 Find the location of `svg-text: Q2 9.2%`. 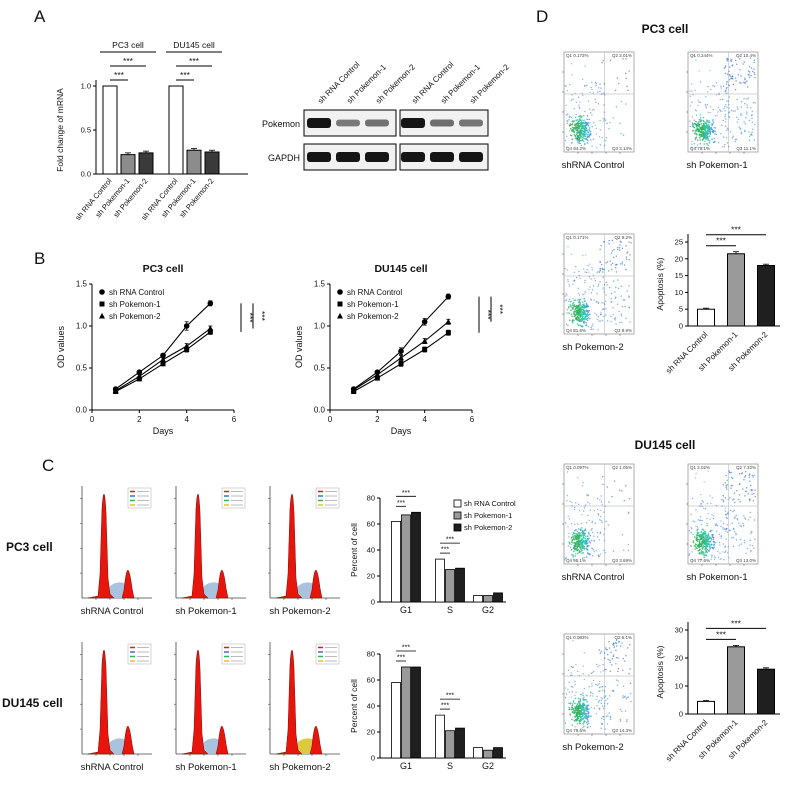

svg-text: Q2 9.2% is located at coordinates (623, 237).